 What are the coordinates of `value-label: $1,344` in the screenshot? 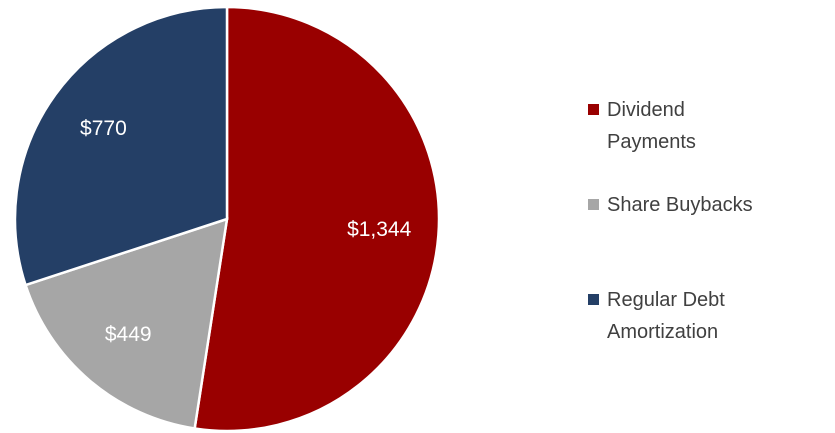 It's located at (379, 229).